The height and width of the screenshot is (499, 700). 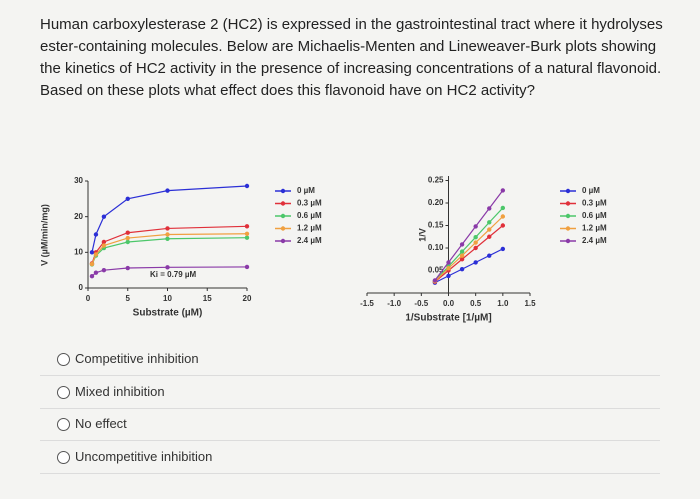 What do you see at coordinates (44, 235) in the screenshot?
I see `y-axis-label: V (µM/min/mg)` at bounding box center [44, 235].